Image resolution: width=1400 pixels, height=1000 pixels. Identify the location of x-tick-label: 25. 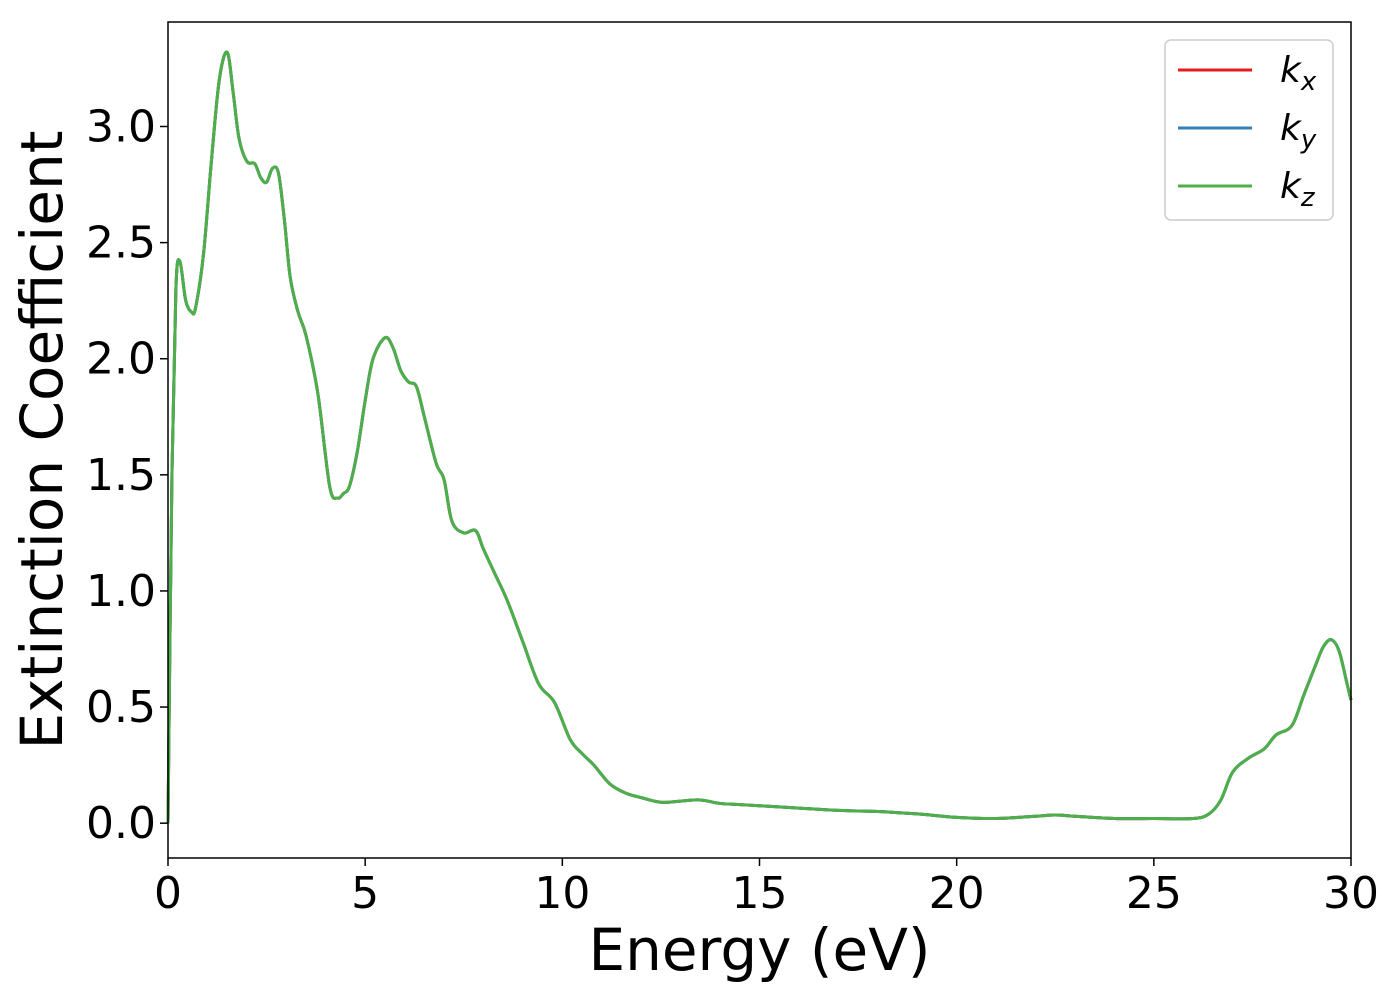
(1154, 893).